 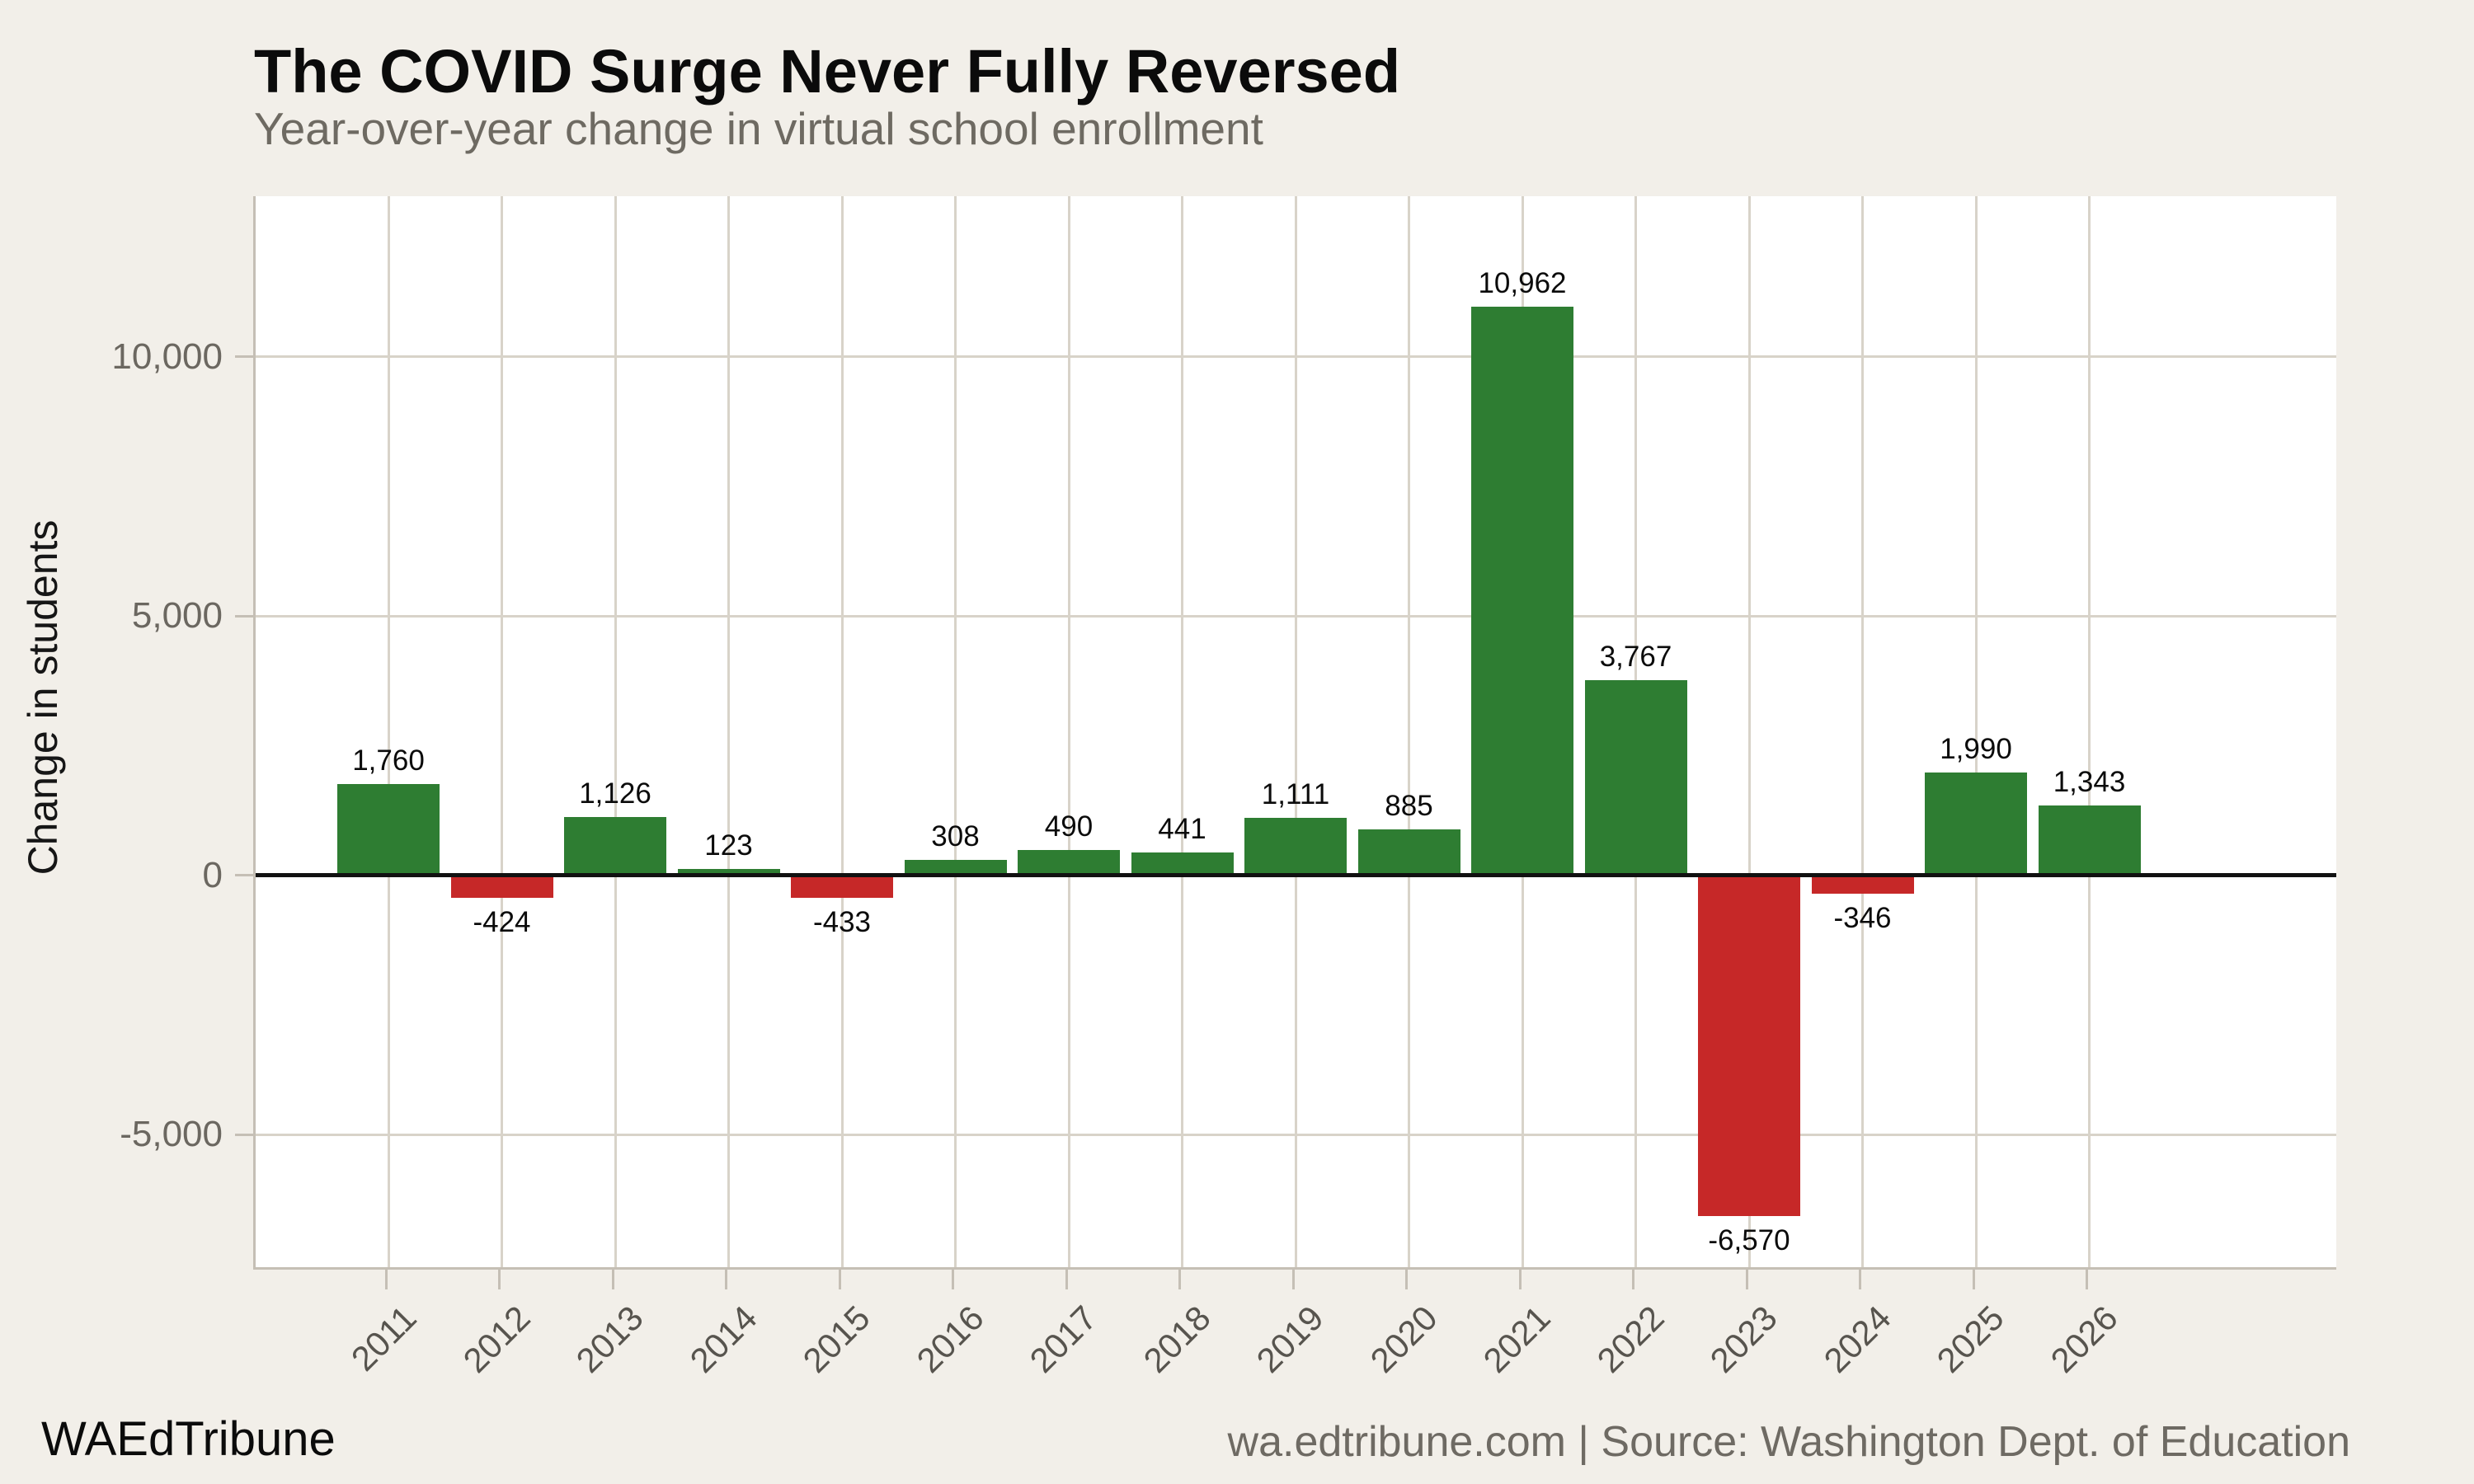 I want to click on y-tick-mark--5000, so click(x=244, y=1134).